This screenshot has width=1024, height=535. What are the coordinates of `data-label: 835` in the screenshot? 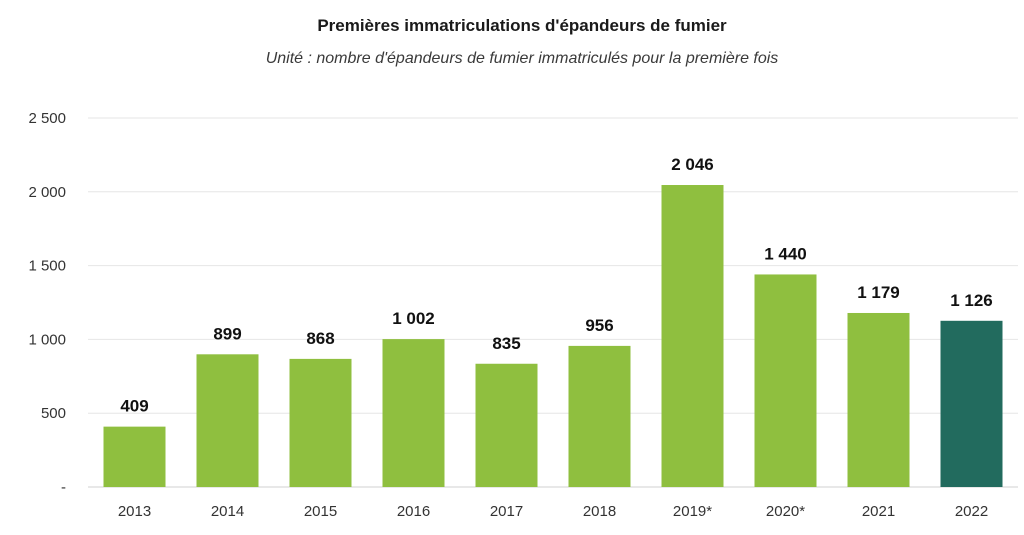 It's located at (506, 343).